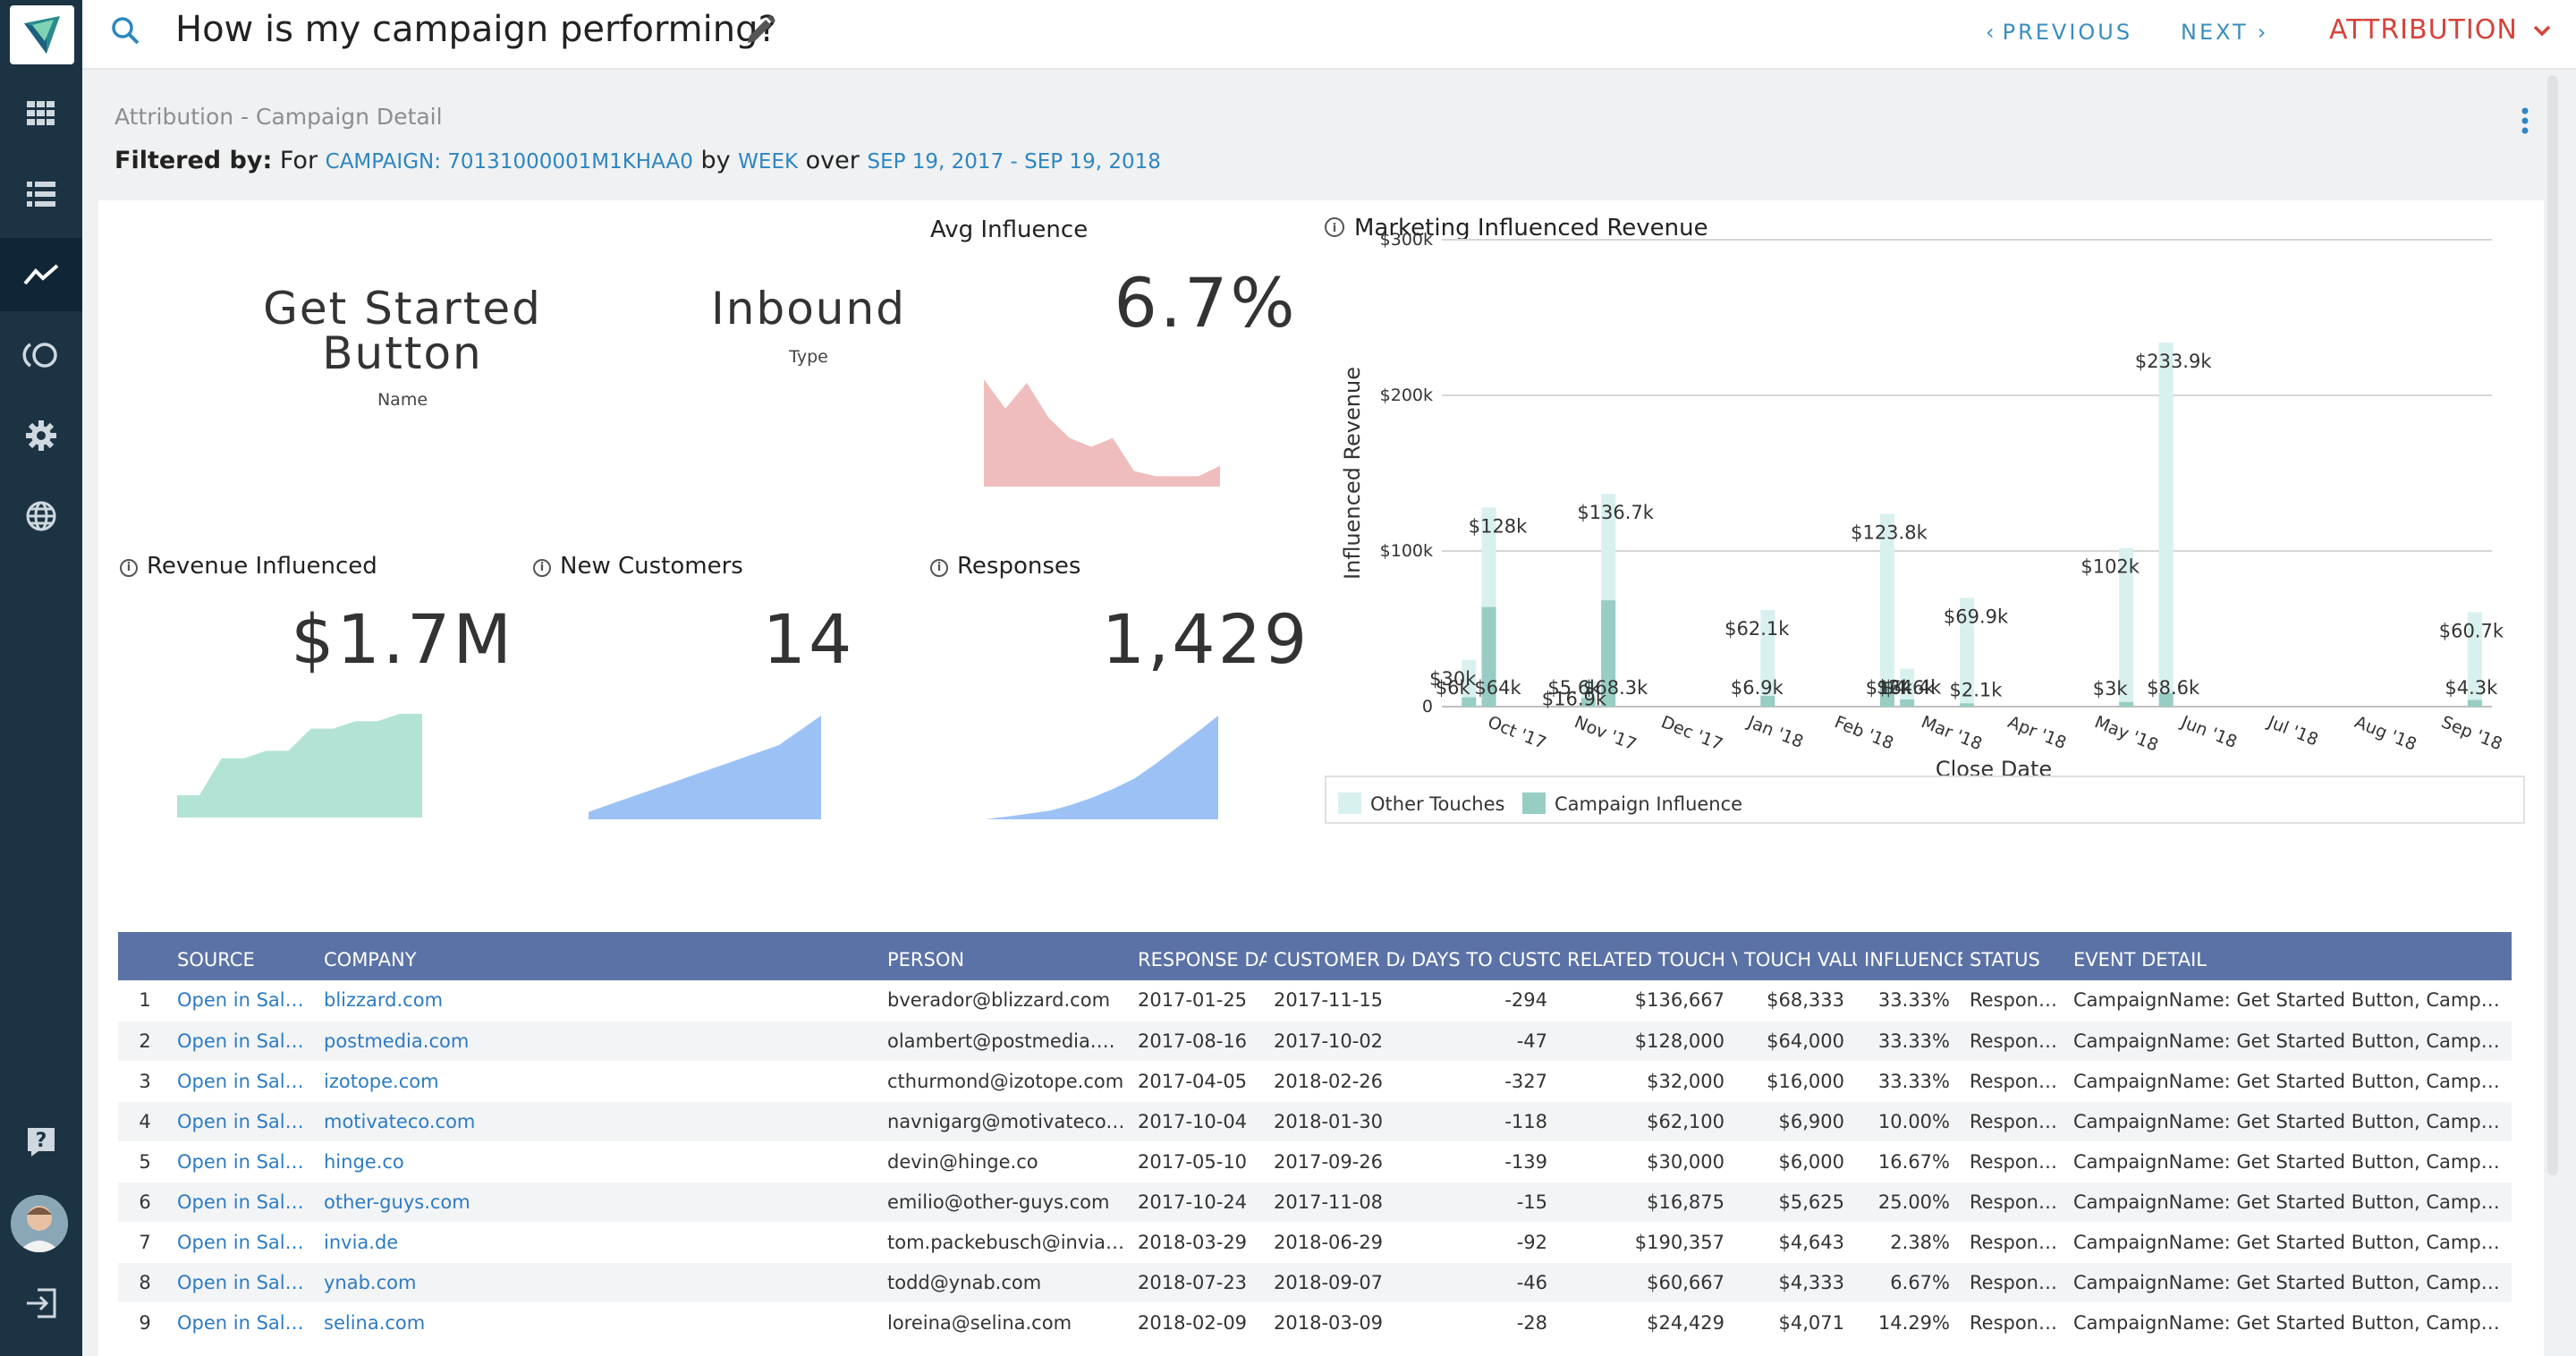 The height and width of the screenshot is (1356, 2576). What do you see at coordinates (2289, 956) in the screenshot?
I see `column-header-event-detail: EVENT DETAIL` at bounding box center [2289, 956].